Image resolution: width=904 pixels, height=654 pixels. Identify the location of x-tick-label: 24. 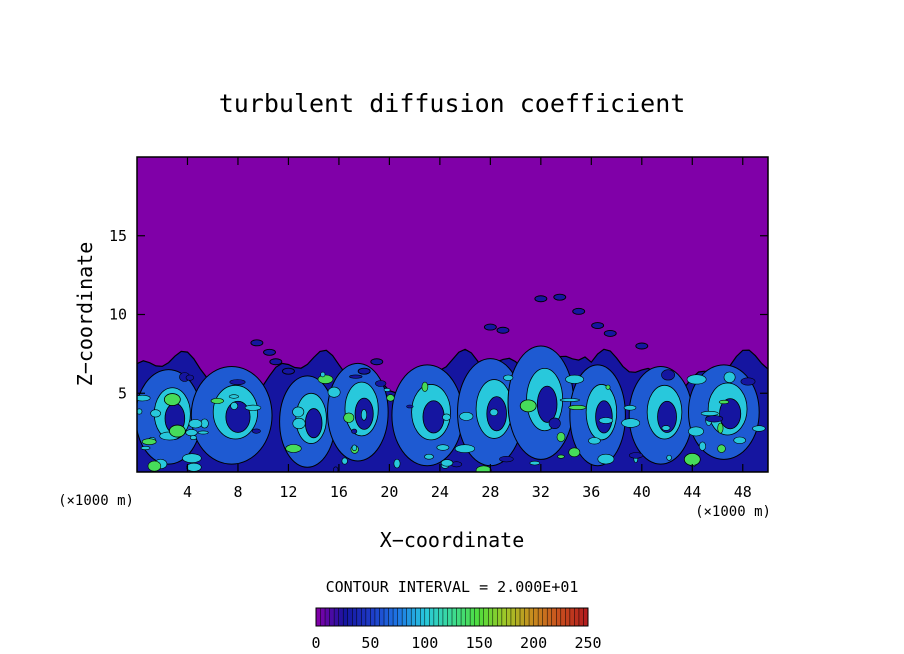
(440, 492).